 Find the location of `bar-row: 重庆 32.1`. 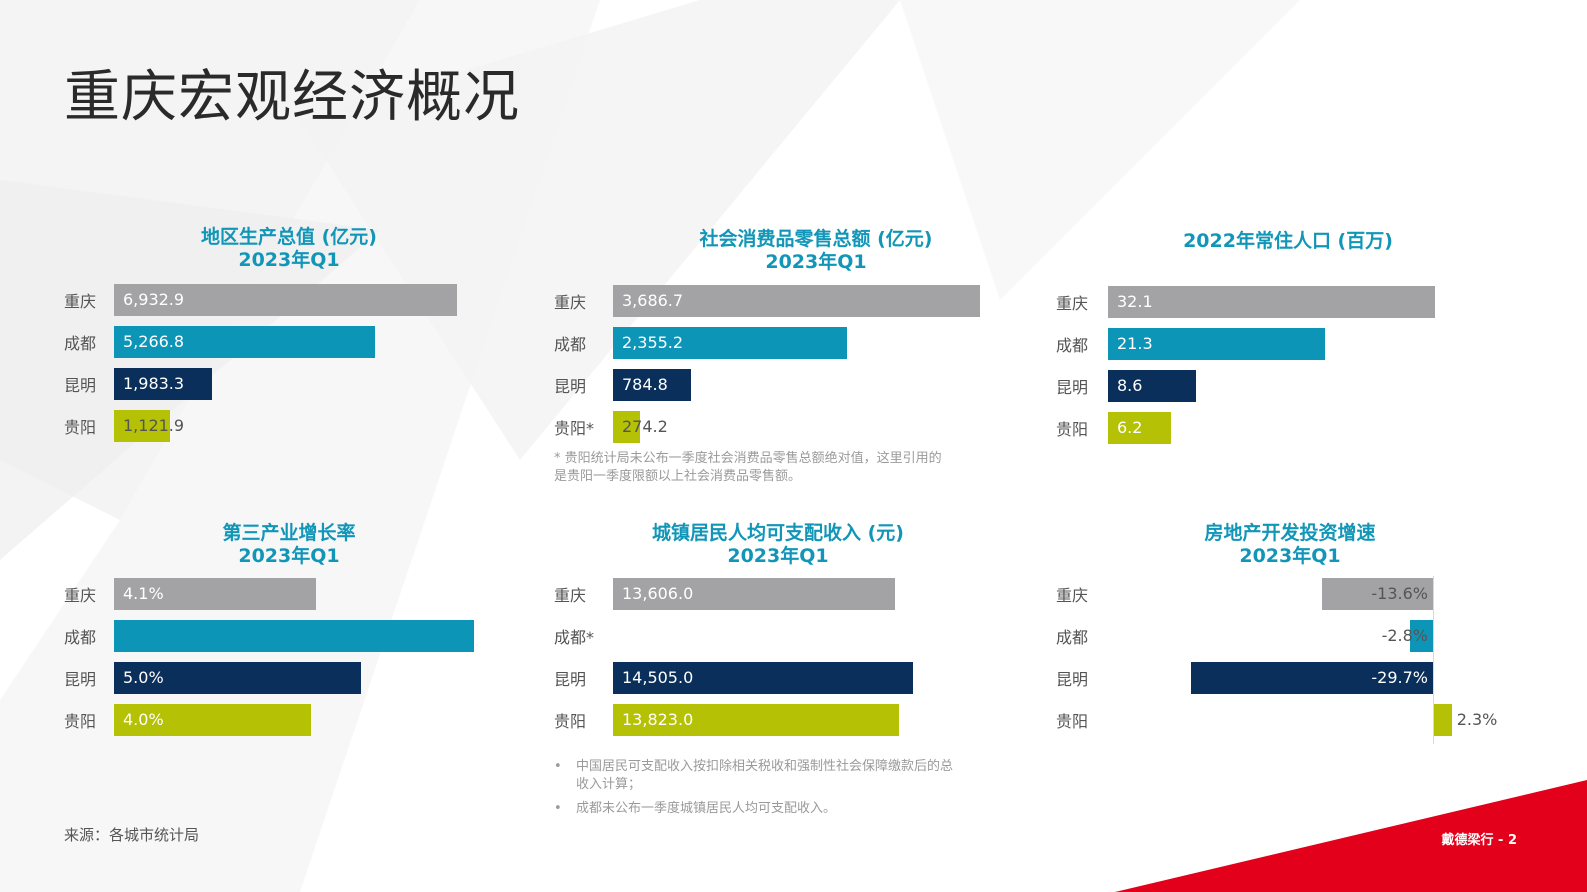

bar-row: 重庆 32.1 is located at coordinates (1306, 302).